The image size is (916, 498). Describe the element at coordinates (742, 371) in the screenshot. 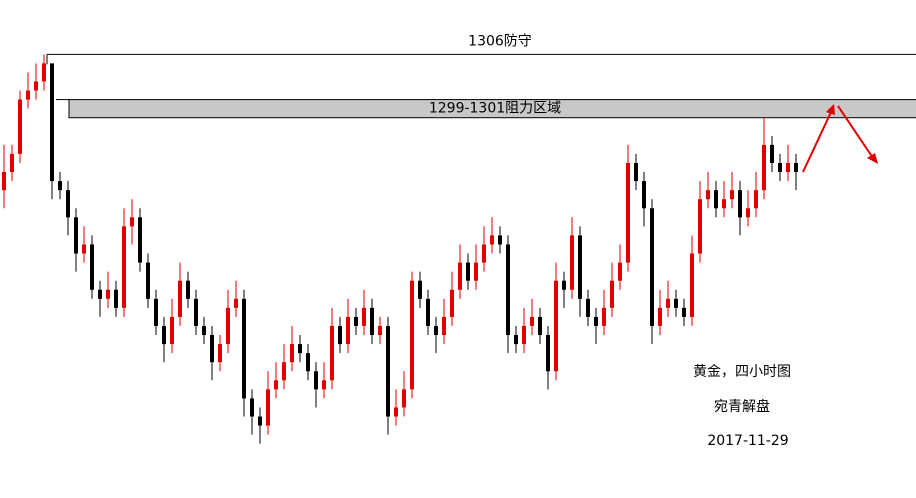

I see `note: 黄金，四小时图` at that location.